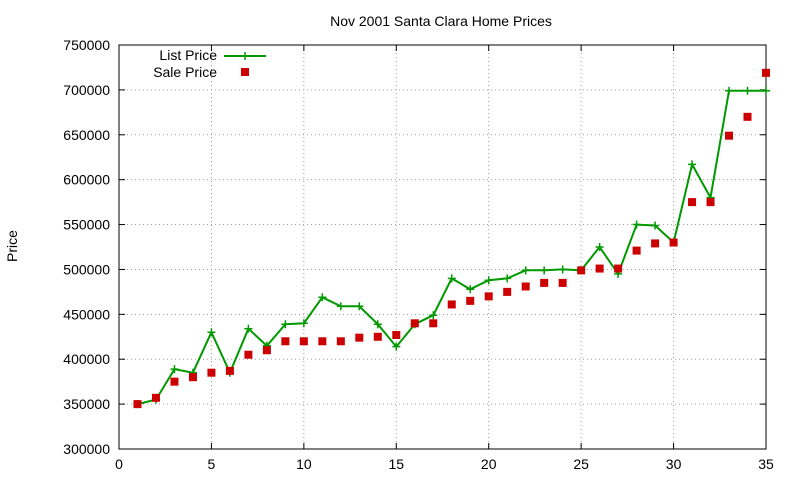 The width and height of the screenshot is (800, 480). What do you see at coordinates (86, 449) in the screenshot?
I see `y-tick-label: 300000` at bounding box center [86, 449].